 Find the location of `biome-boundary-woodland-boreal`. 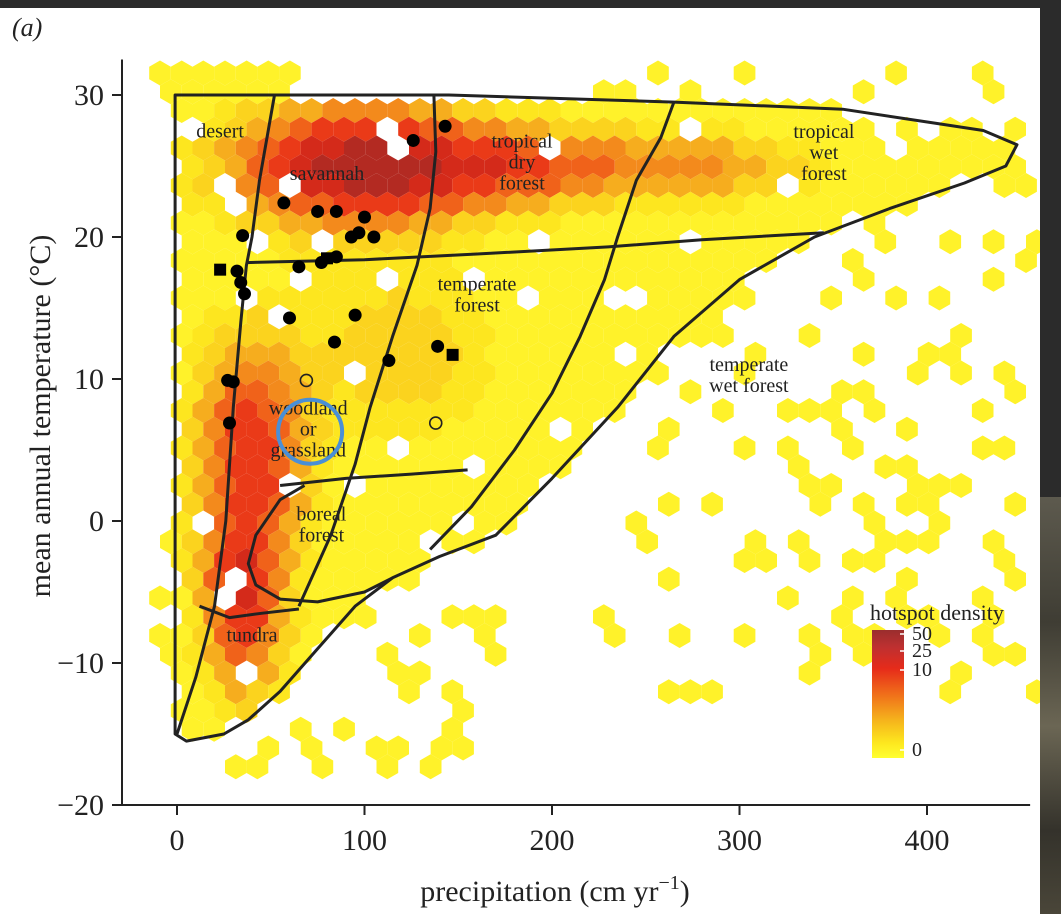

biome-boundary-woodland-boreal is located at coordinates (373, 477).